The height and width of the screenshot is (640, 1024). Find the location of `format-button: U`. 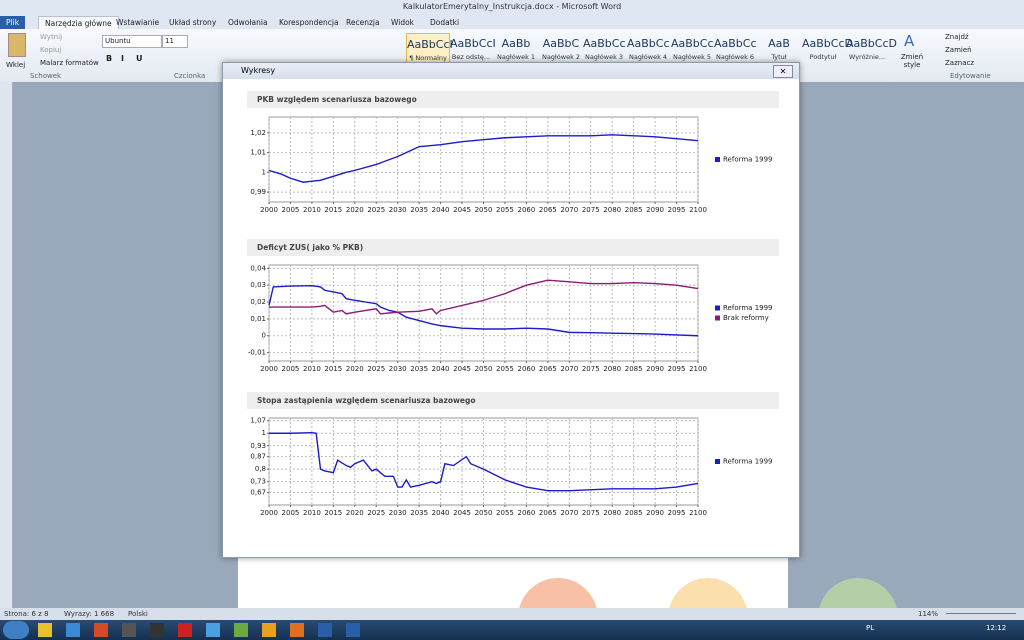

format-button: U is located at coordinates (139, 58).